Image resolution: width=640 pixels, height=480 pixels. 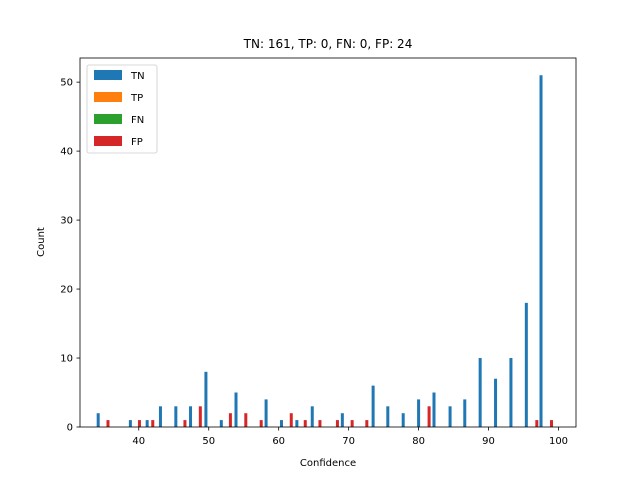 What do you see at coordinates (488, 441) in the screenshot?
I see `x-tick-label-90: 90` at bounding box center [488, 441].